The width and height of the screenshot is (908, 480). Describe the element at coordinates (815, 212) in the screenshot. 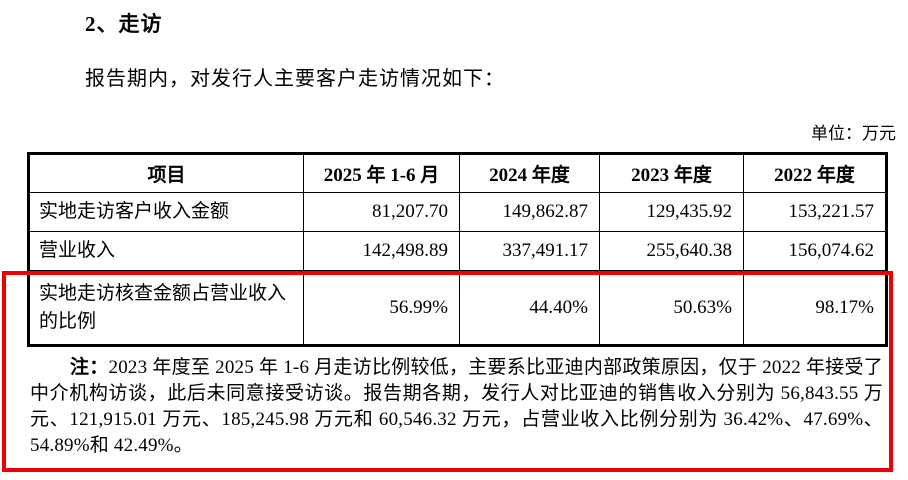

I see `cell-value: 153,221.57` at that location.